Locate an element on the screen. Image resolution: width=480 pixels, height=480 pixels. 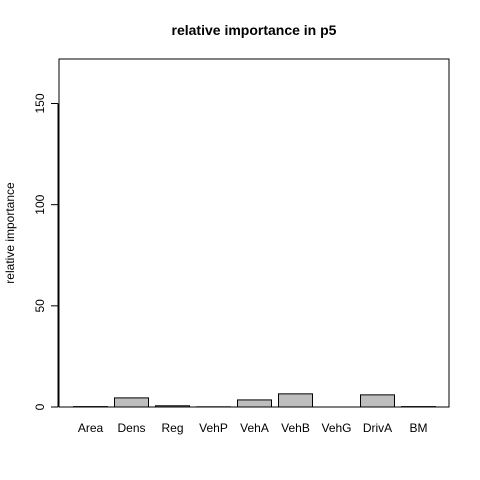
x-tick-label: VehA is located at coordinates (254, 428).